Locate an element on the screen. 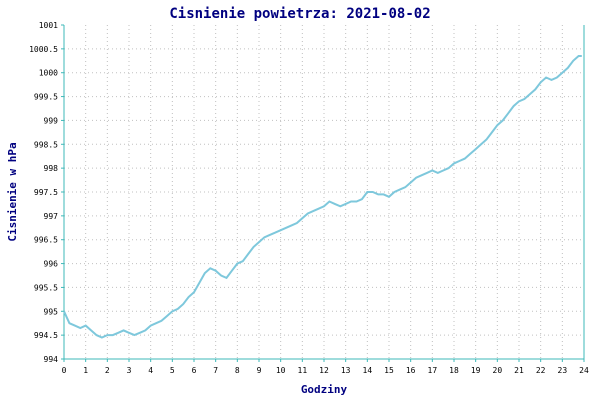 The width and height of the screenshot is (600, 400). x-tick-label: 20 is located at coordinates (498, 370).